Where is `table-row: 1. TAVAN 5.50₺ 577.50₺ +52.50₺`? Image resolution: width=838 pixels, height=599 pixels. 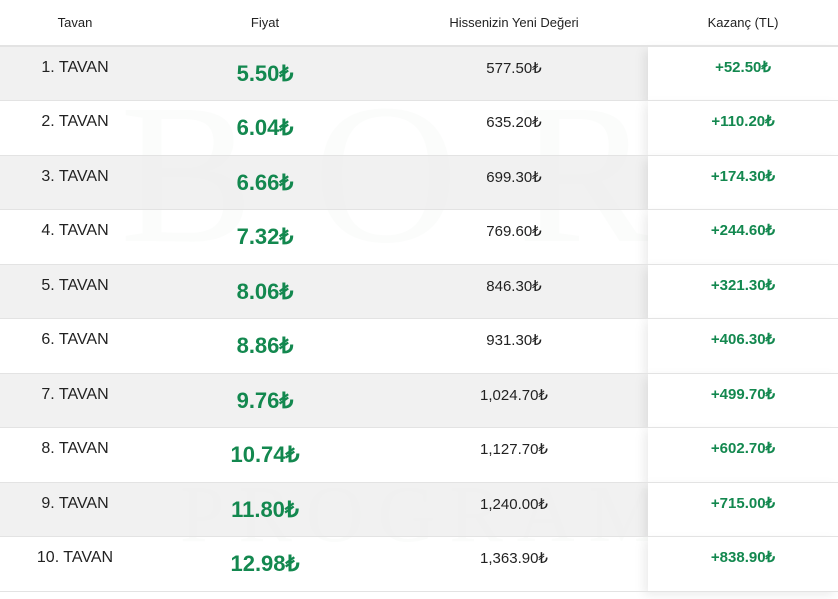 table-row: 1. TAVAN 5.50₺ 577.50₺ +52.50₺ is located at coordinates (419, 73).